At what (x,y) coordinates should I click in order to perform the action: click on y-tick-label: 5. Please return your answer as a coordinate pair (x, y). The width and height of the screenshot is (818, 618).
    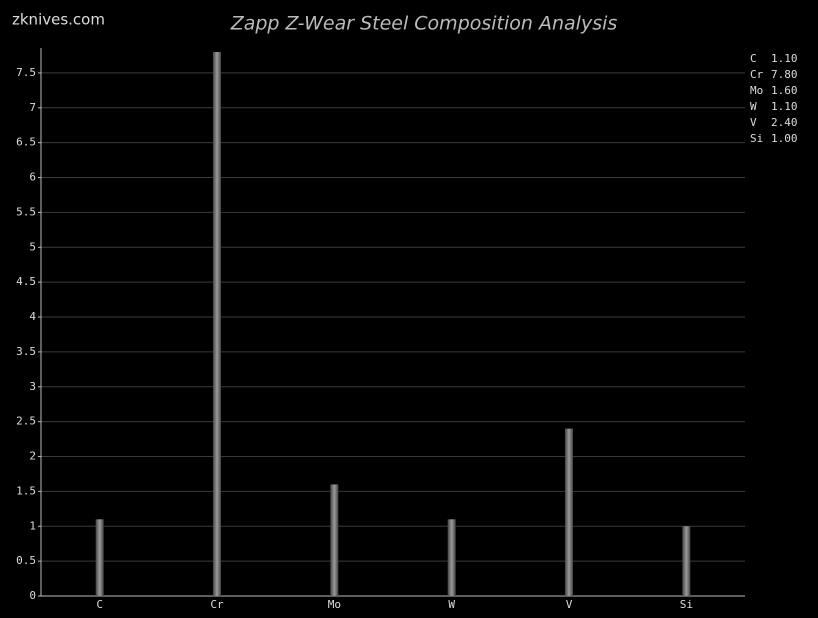
    Looking at the image, I should click on (32, 246).